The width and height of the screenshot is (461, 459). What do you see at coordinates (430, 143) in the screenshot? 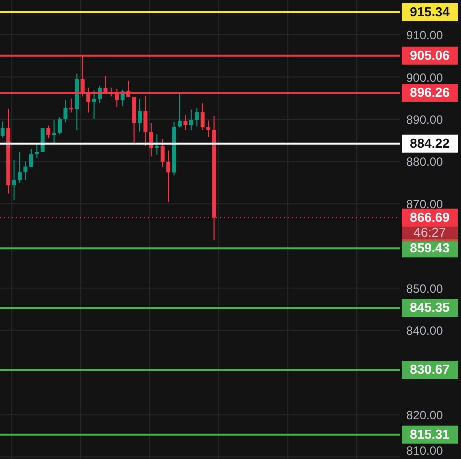
I see `ref-line-label: 884.22` at bounding box center [430, 143].